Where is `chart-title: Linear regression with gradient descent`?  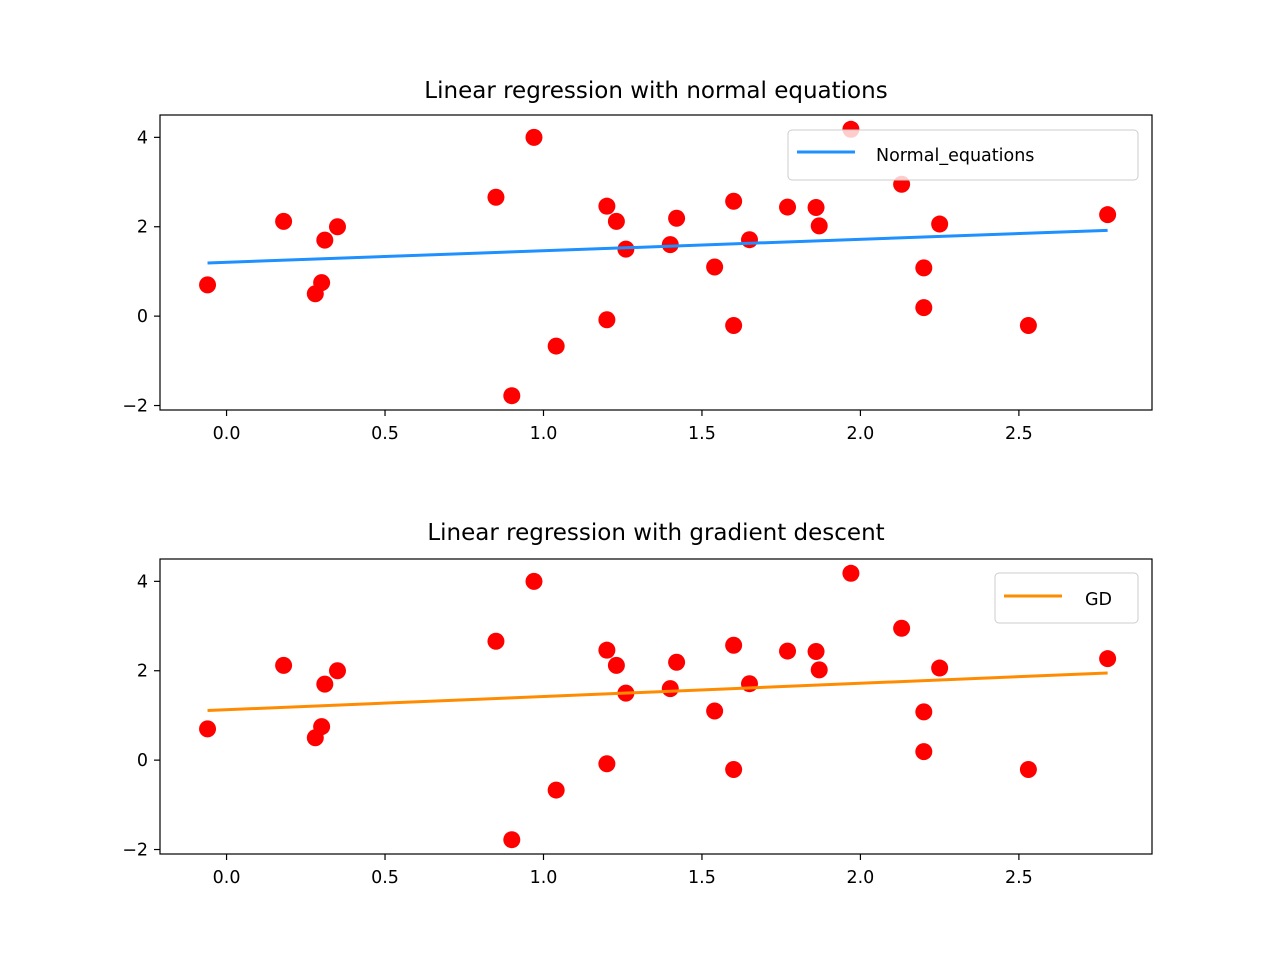
chart-title: Linear regression with gradient descent is located at coordinates (655, 533).